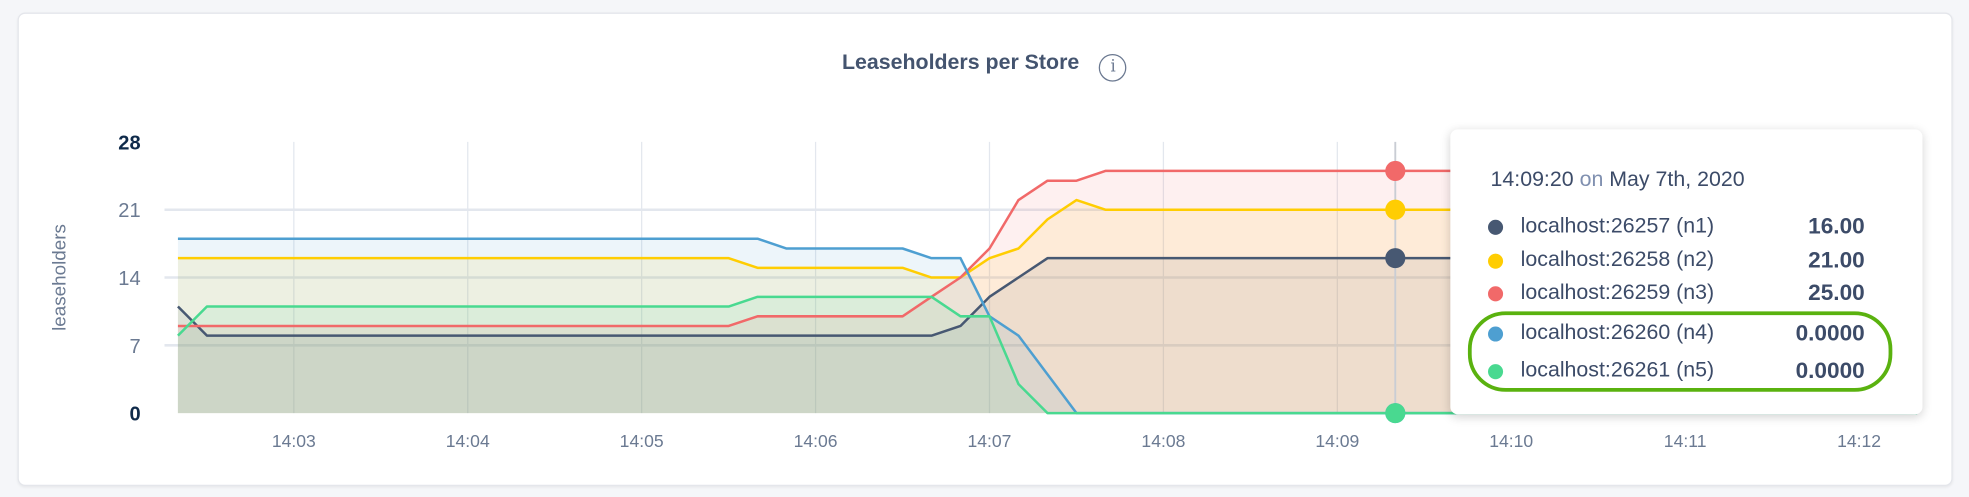  Describe the element at coordinates (1047, 238) in the screenshot. I see `series-line-n2` at that location.